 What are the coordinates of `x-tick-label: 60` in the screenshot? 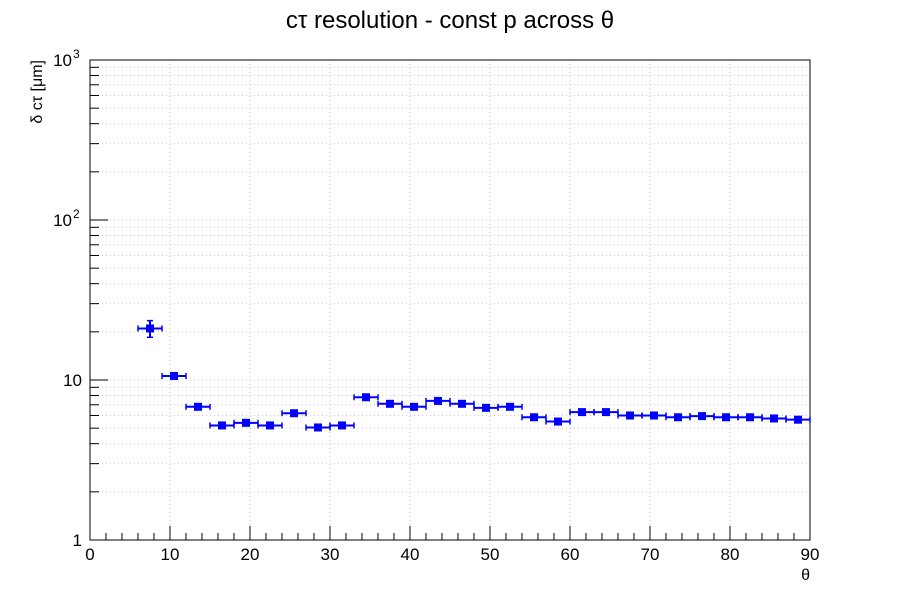 It's located at (570, 554).